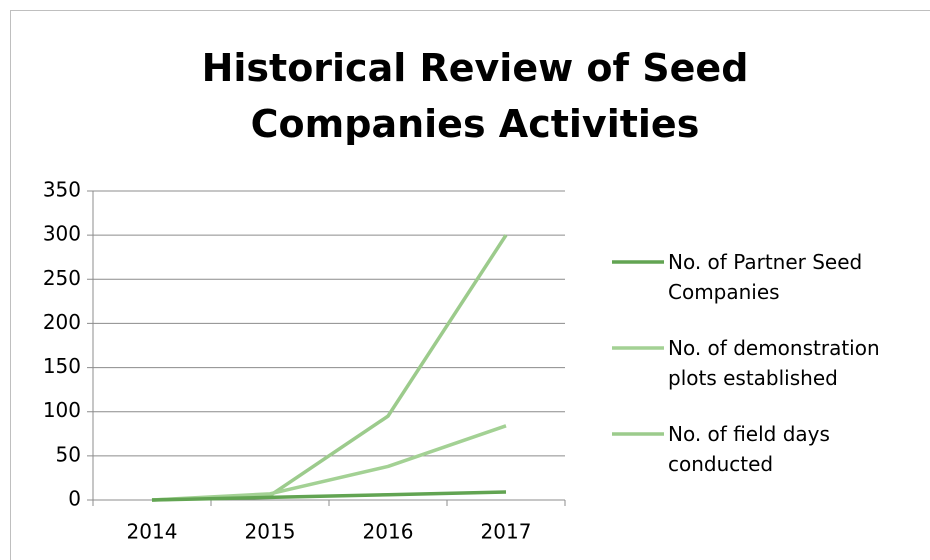  What do you see at coordinates (270, 532) in the screenshot?
I see `x-tick-label: 2015` at bounding box center [270, 532].